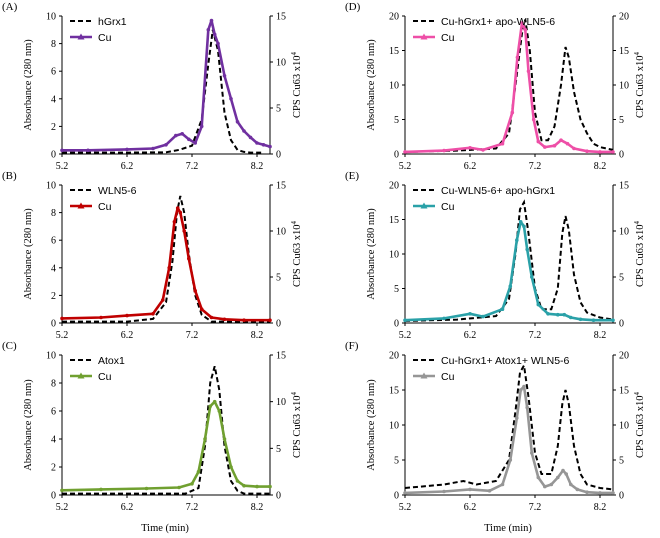 Image resolution: width=660 pixels, height=538 pixels. What do you see at coordinates (281, 356) in the screenshot?
I see `right-y-tick-label: 15` at bounding box center [281, 356].